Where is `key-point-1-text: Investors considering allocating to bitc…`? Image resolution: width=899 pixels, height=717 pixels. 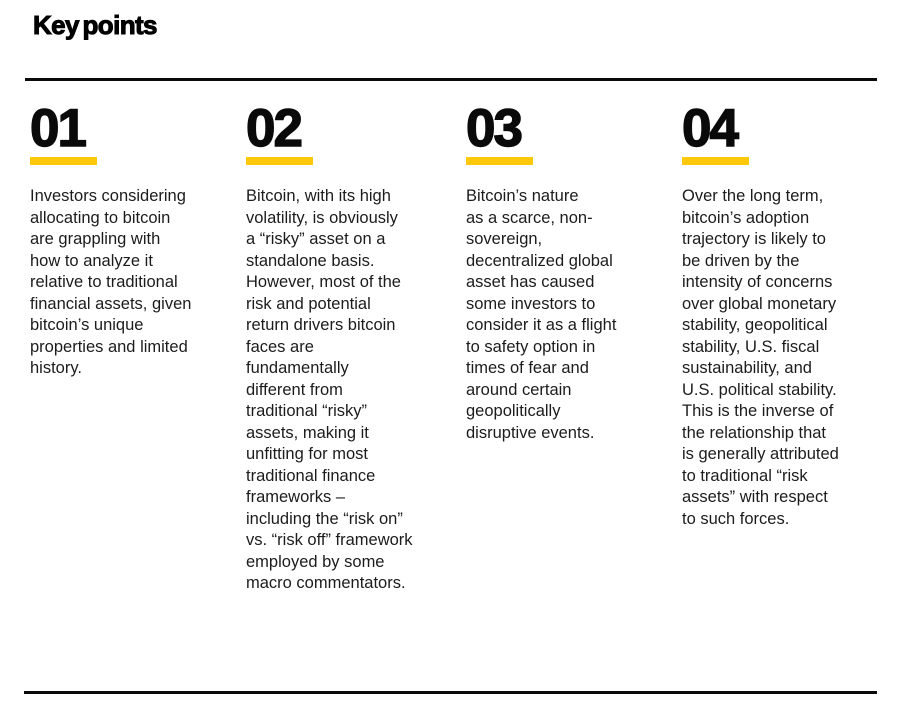 key-point-1-text: Investors considering allocating to bitc… is located at coordinates (111, 282).